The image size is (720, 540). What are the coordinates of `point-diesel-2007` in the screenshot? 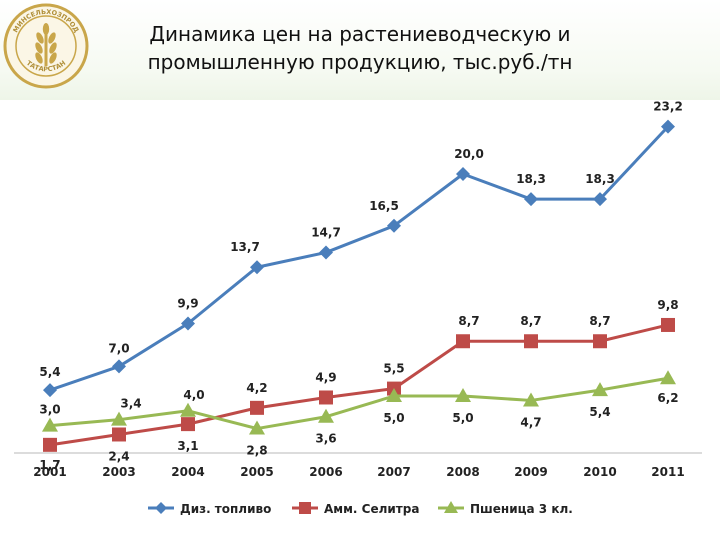 It's located at (394, 225).